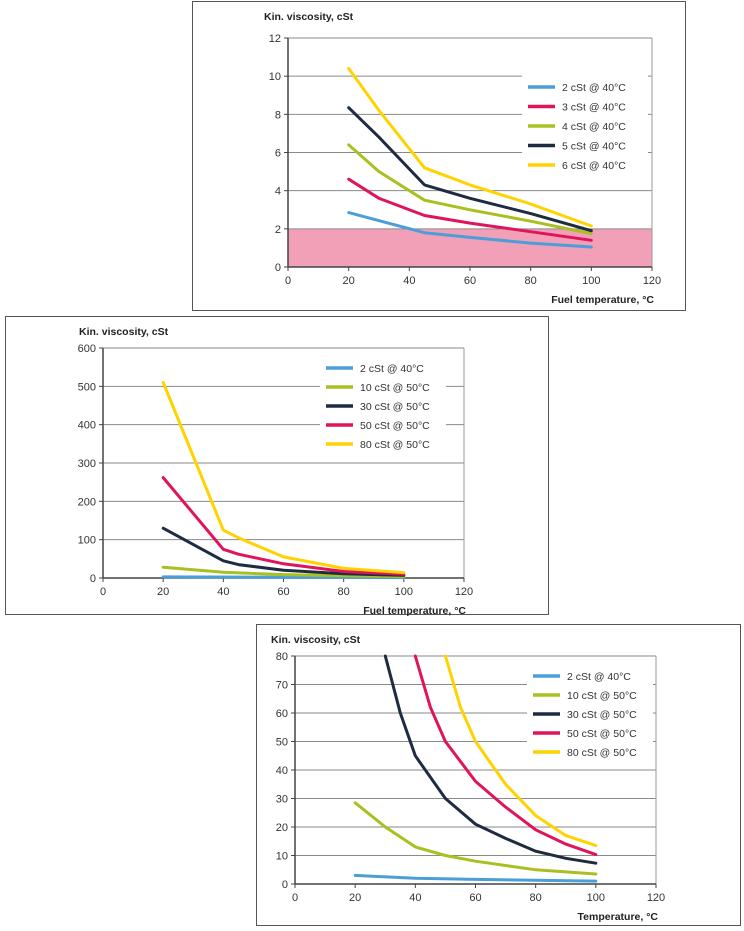 The image size is (744, 931). What do you see at coordinates (282, 828) in the screenshot?
I see `y-tick-label: 20` at bounding box center [282, 828].